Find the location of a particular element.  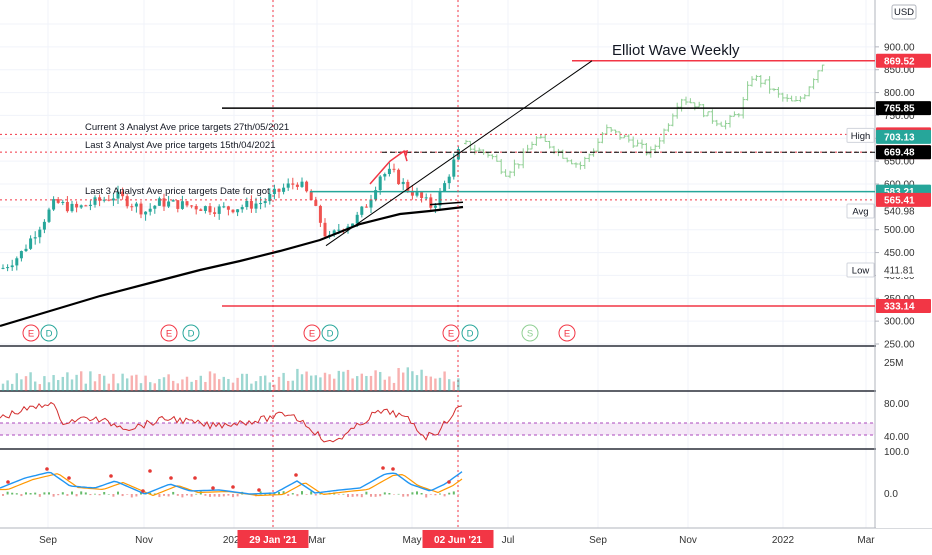

price-label-text: 765.85 is located at coordinates (899, 109).